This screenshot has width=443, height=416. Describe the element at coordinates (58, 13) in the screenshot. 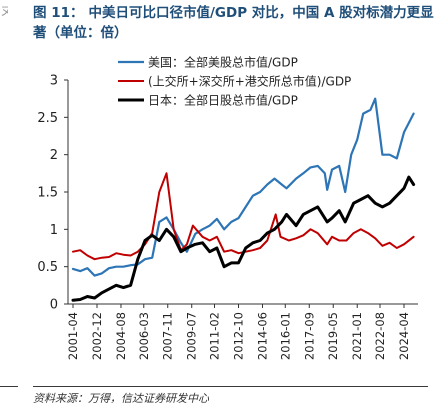

I see `figure-number: 图 11：` at that location.